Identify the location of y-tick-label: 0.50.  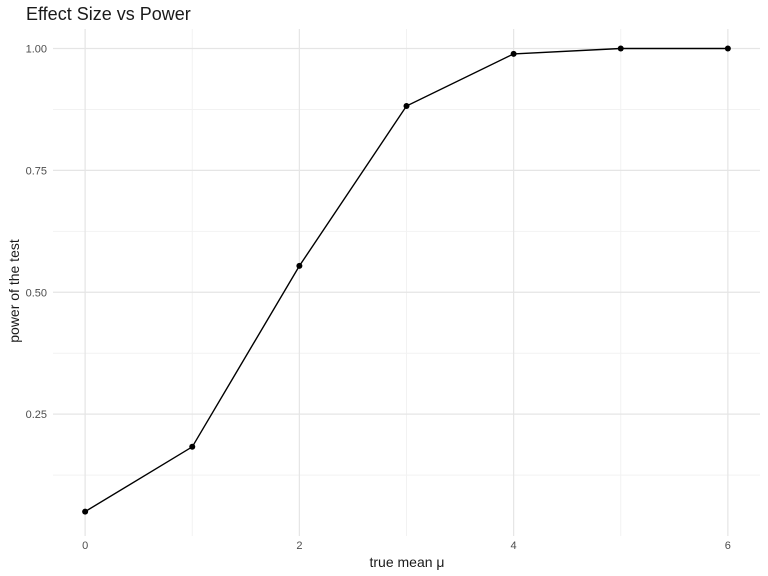
(36, 293).